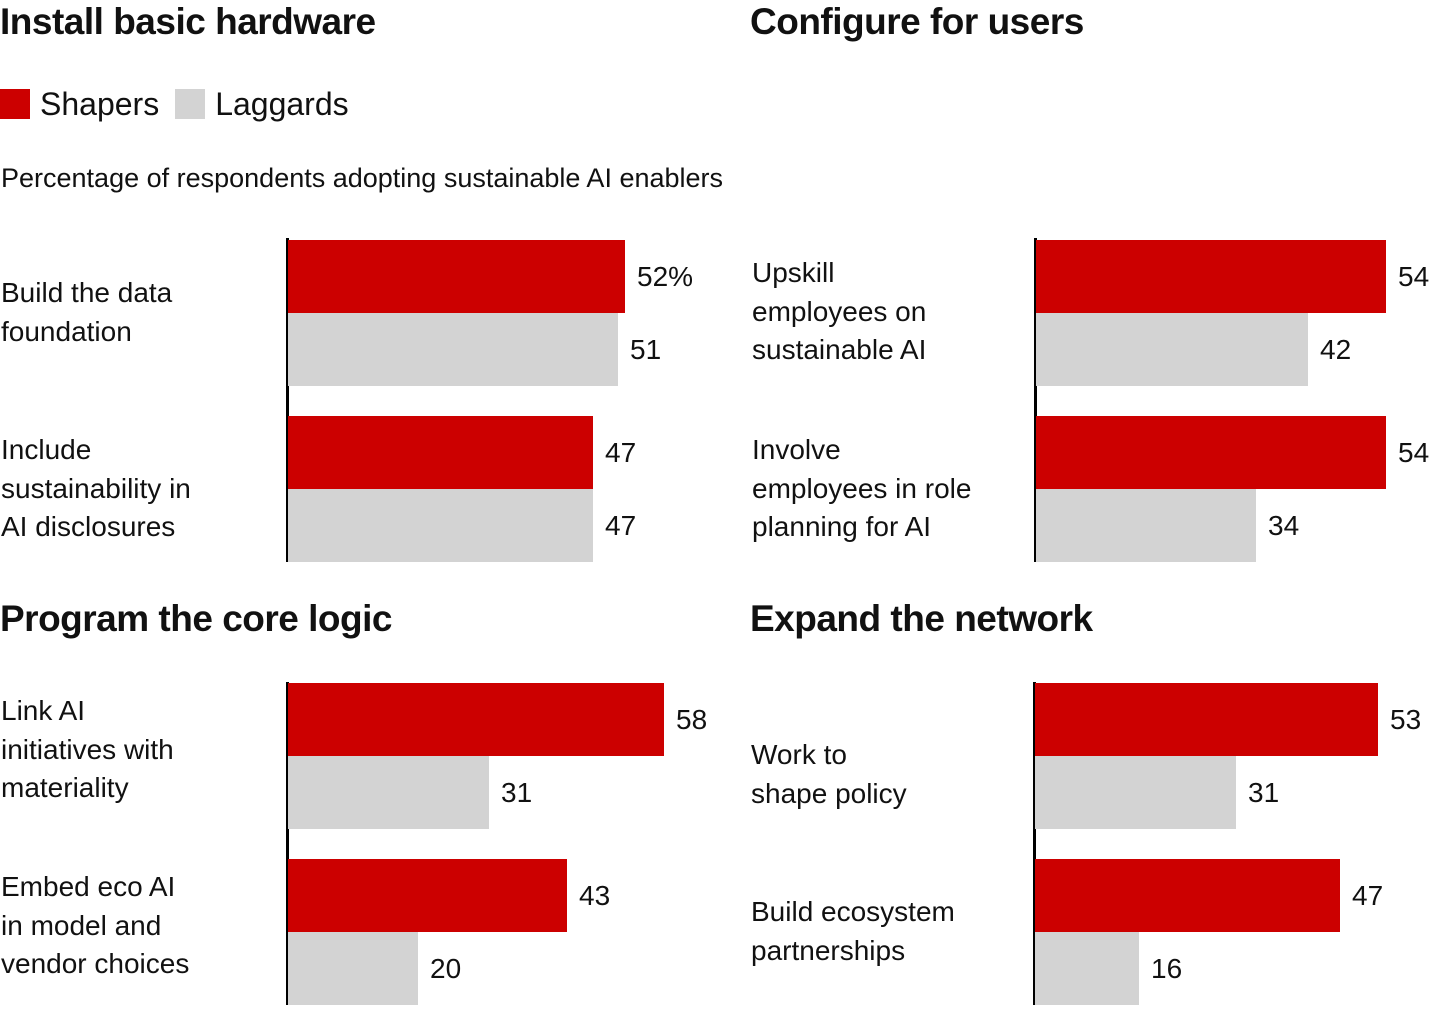 Image resolution: width=1440 pixels, height=1013 pixels. What do you see at coordinates (196, 618) in the screenshot?
I see `panel-title-program-core-logic: Program the core logic` at bounding box center [196, 618].